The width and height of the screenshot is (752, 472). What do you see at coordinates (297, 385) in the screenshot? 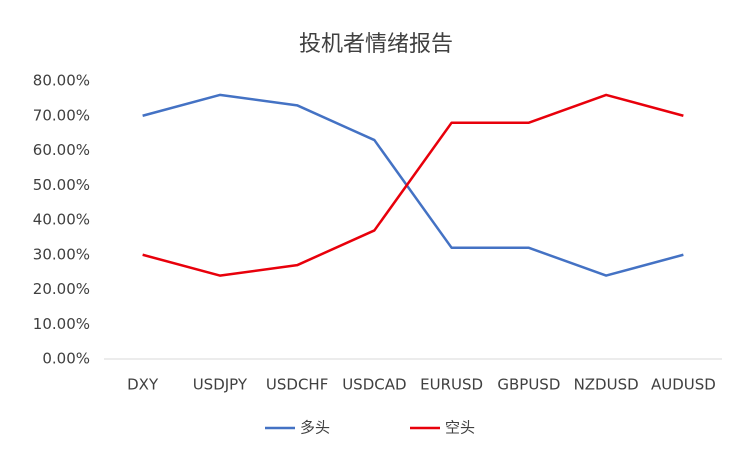
I see `x-tick-label: USDCHF` at bounding box center [297, 385].